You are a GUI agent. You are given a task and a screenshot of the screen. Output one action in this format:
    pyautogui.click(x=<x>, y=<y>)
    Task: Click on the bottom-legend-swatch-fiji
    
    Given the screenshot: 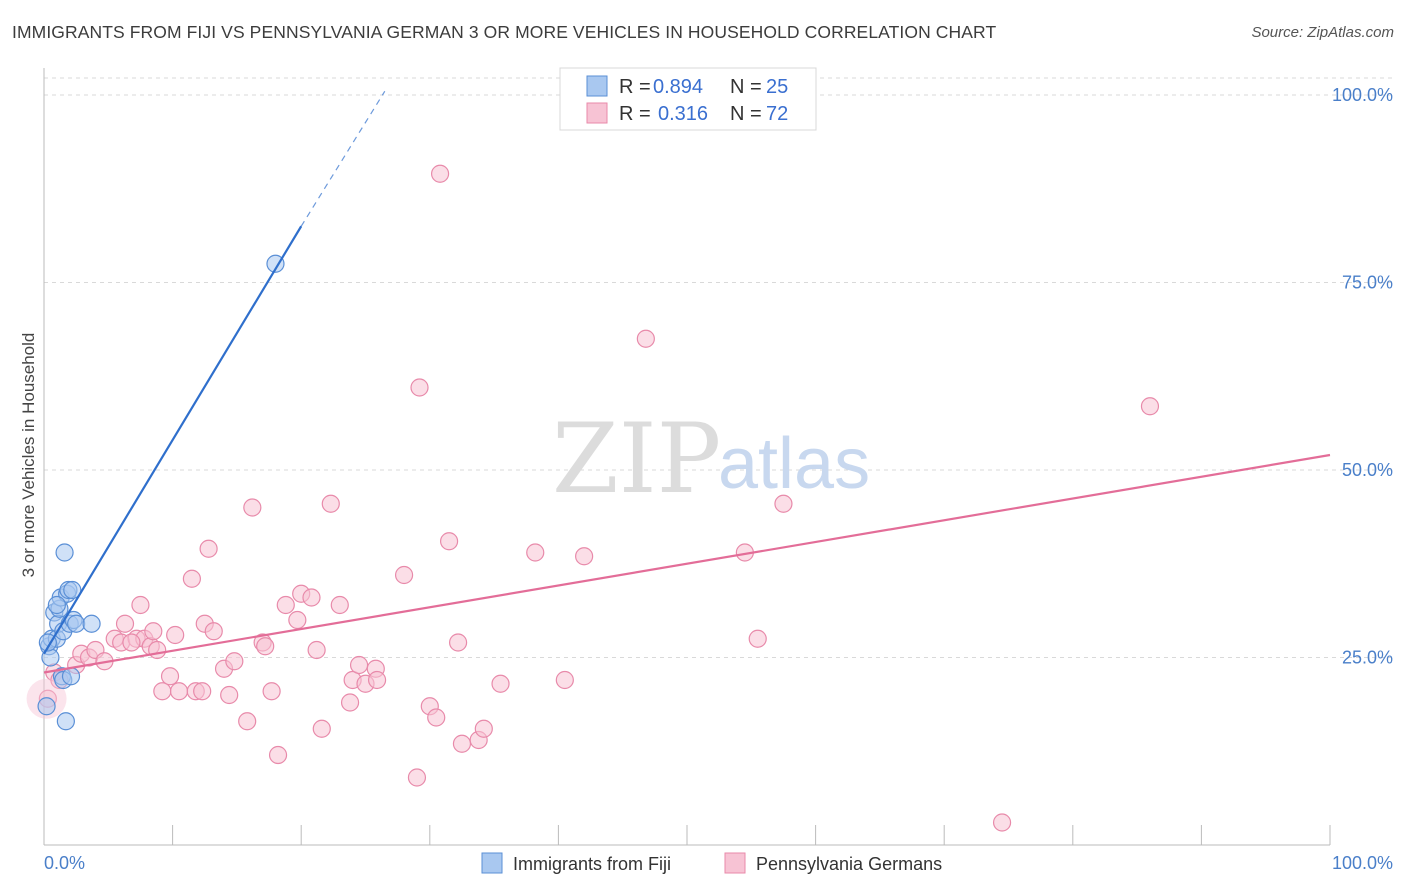 What is the action you would take?
    pyautogui.click(x=492, y=863)
    